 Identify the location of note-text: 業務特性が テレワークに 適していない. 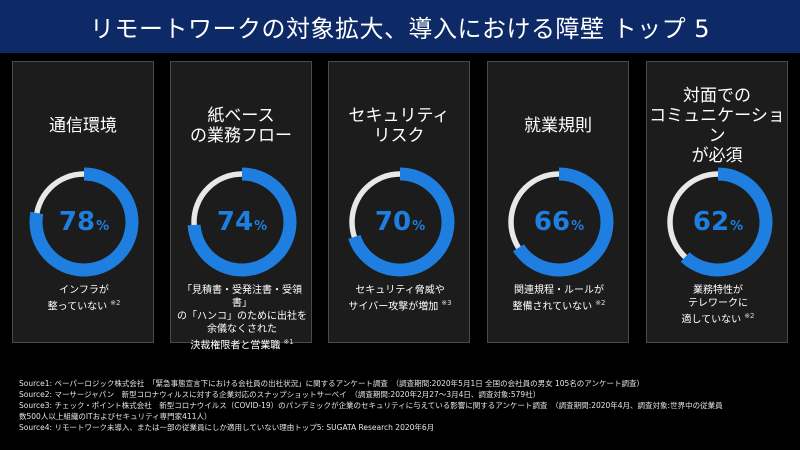
(714, 305).